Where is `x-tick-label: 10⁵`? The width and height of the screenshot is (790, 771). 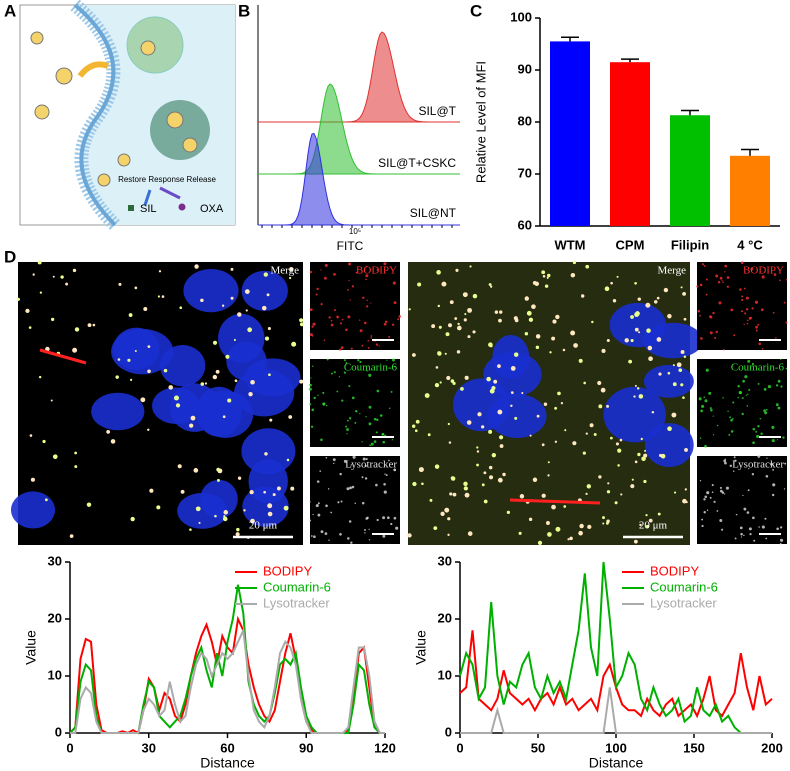 x-tick-label: 10⁵ is located at coordinates (355, 231).